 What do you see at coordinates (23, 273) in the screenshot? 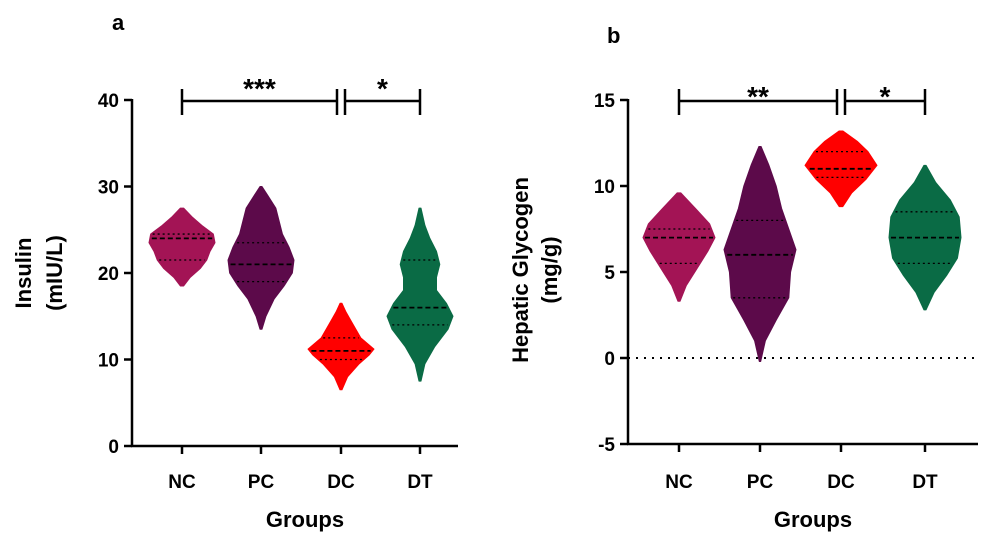
I see `y-axis-title: Insulin` at bounding box center [23, 273].